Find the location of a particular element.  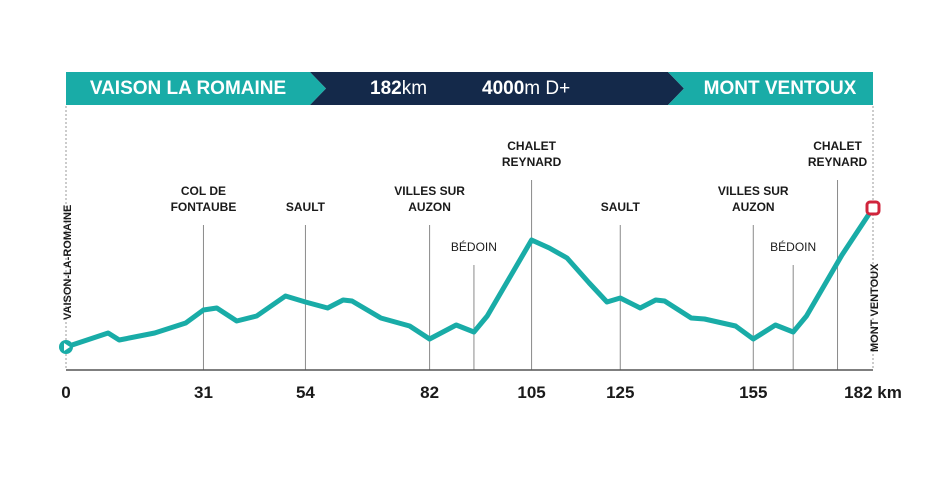

x-tick-label: 0 is located at coordinates (65, 392).